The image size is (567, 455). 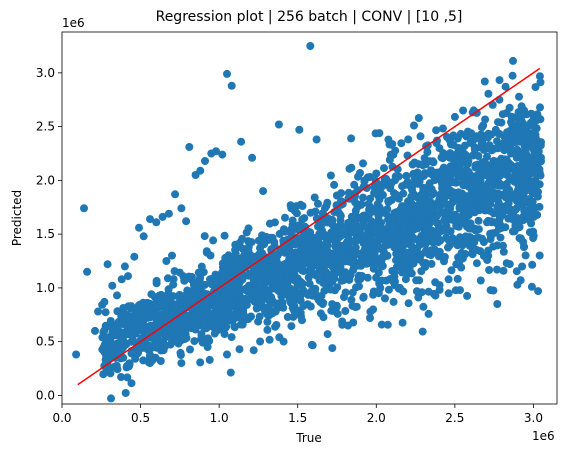 What do you see at coordinates (297, 414) in the screenshot?
I see `x-axis-ticks: 0.0 0.5 1.0 1.5 2.0 2.5 3.0` at bounding box center [297, 414].